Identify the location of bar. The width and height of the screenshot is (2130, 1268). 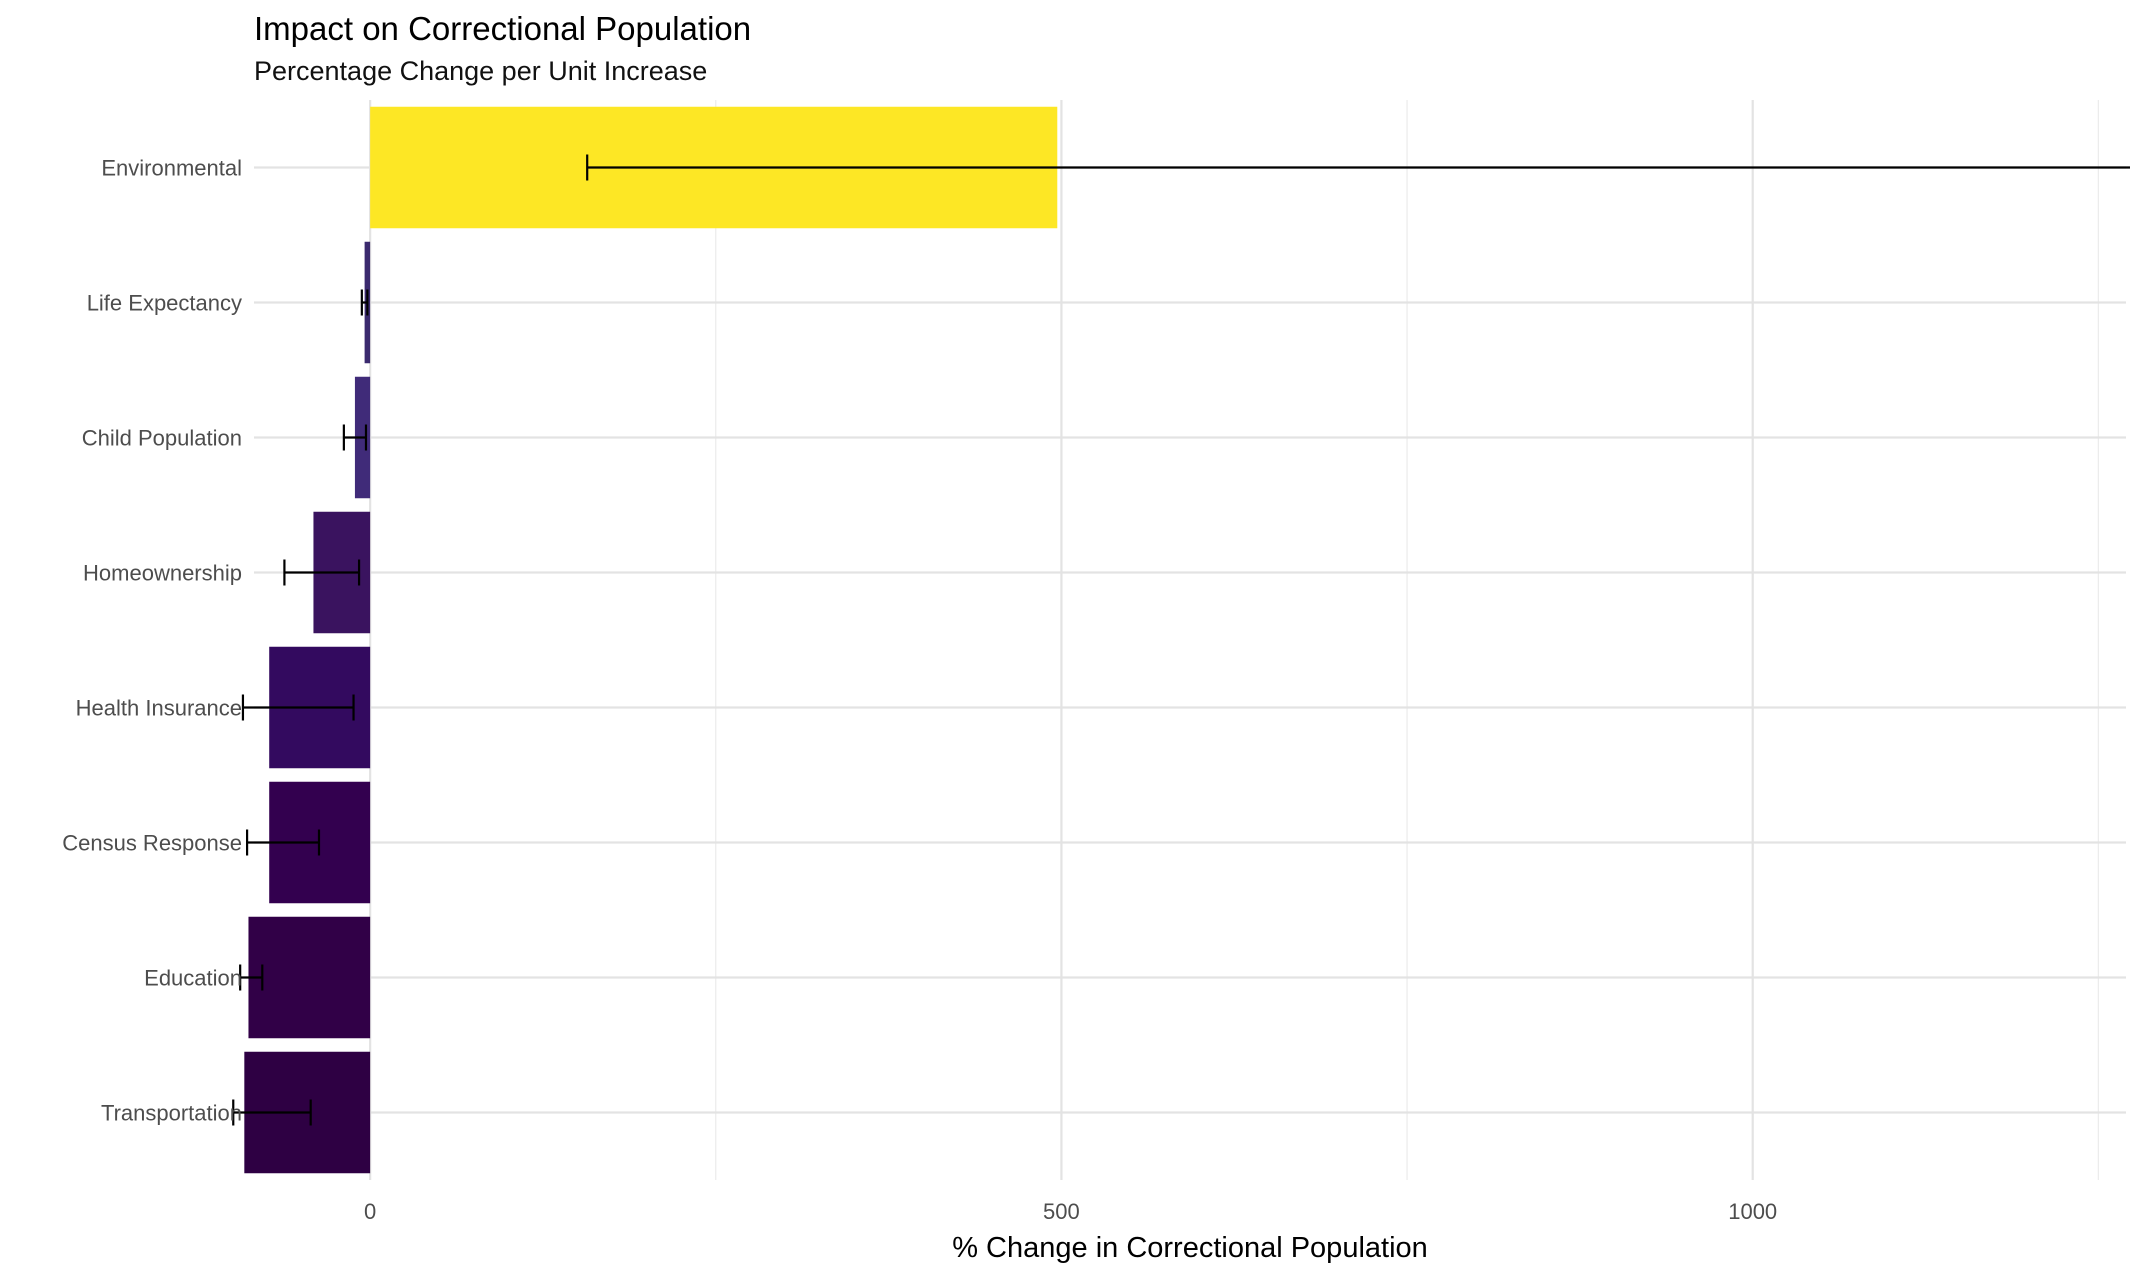
(309, 977).